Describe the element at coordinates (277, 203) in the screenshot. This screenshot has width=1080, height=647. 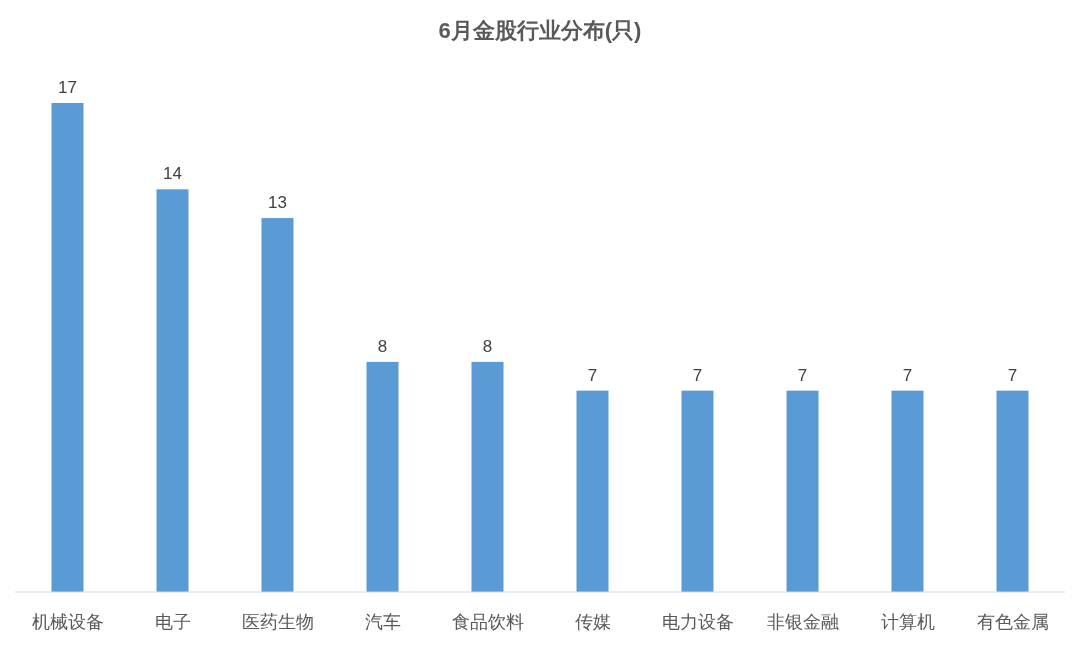
I see `data-label: 13` at that location.